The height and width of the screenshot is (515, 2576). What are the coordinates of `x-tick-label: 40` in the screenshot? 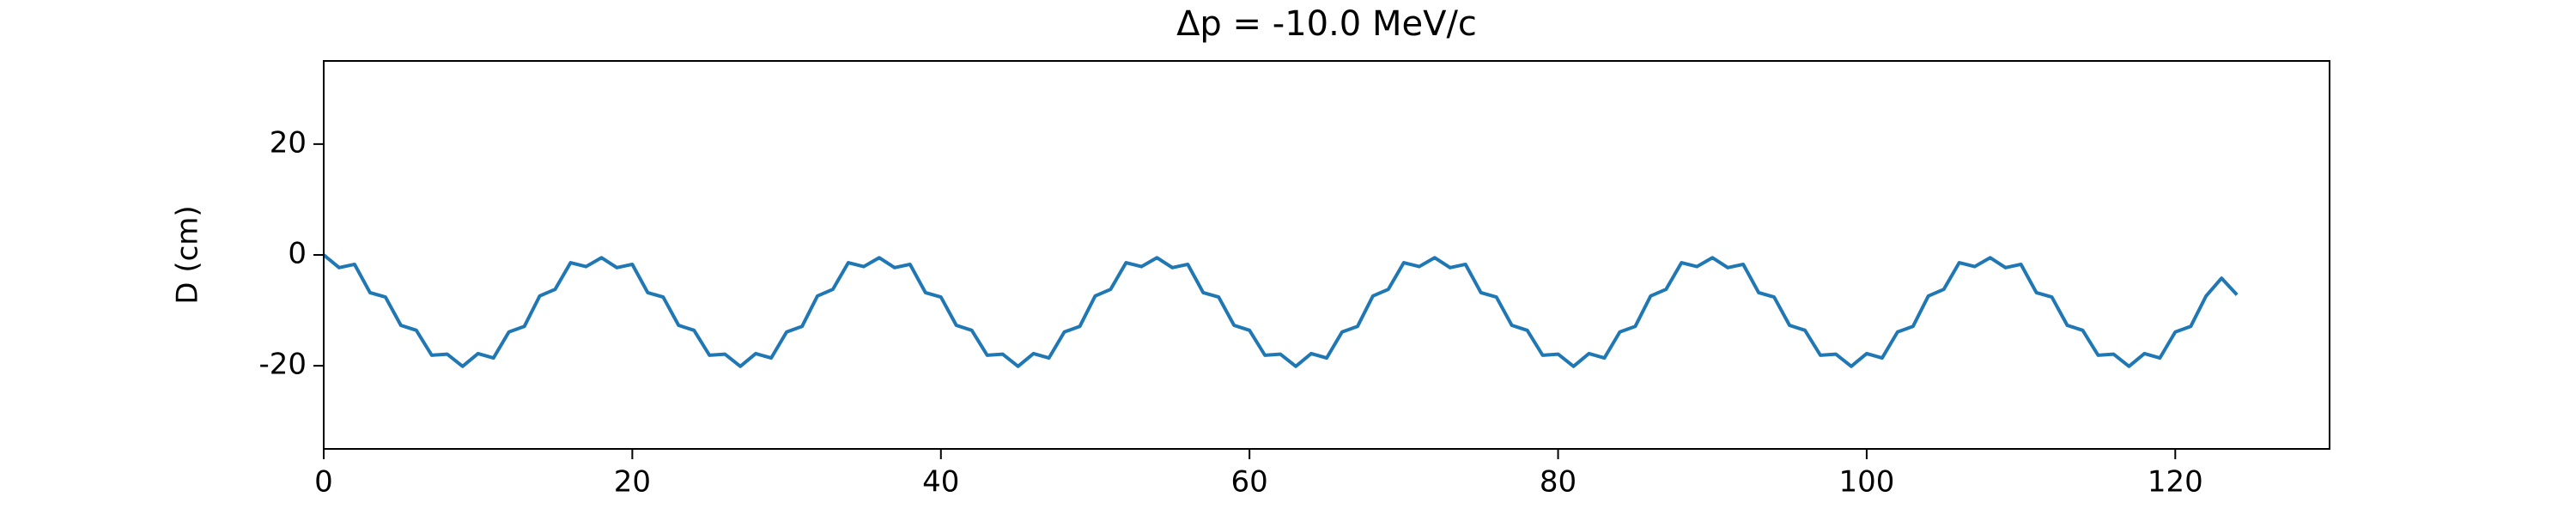 It's located at (940, 482).